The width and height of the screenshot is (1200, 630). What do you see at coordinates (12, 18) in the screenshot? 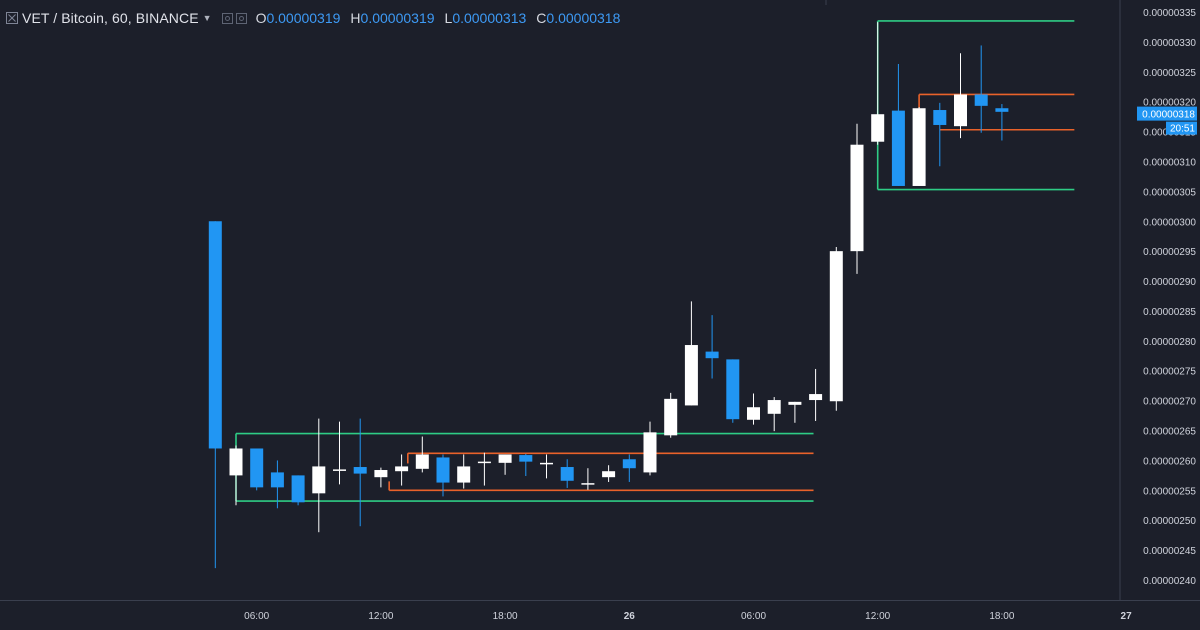
I see `collapse-icon` at bounding box center [12, 18].